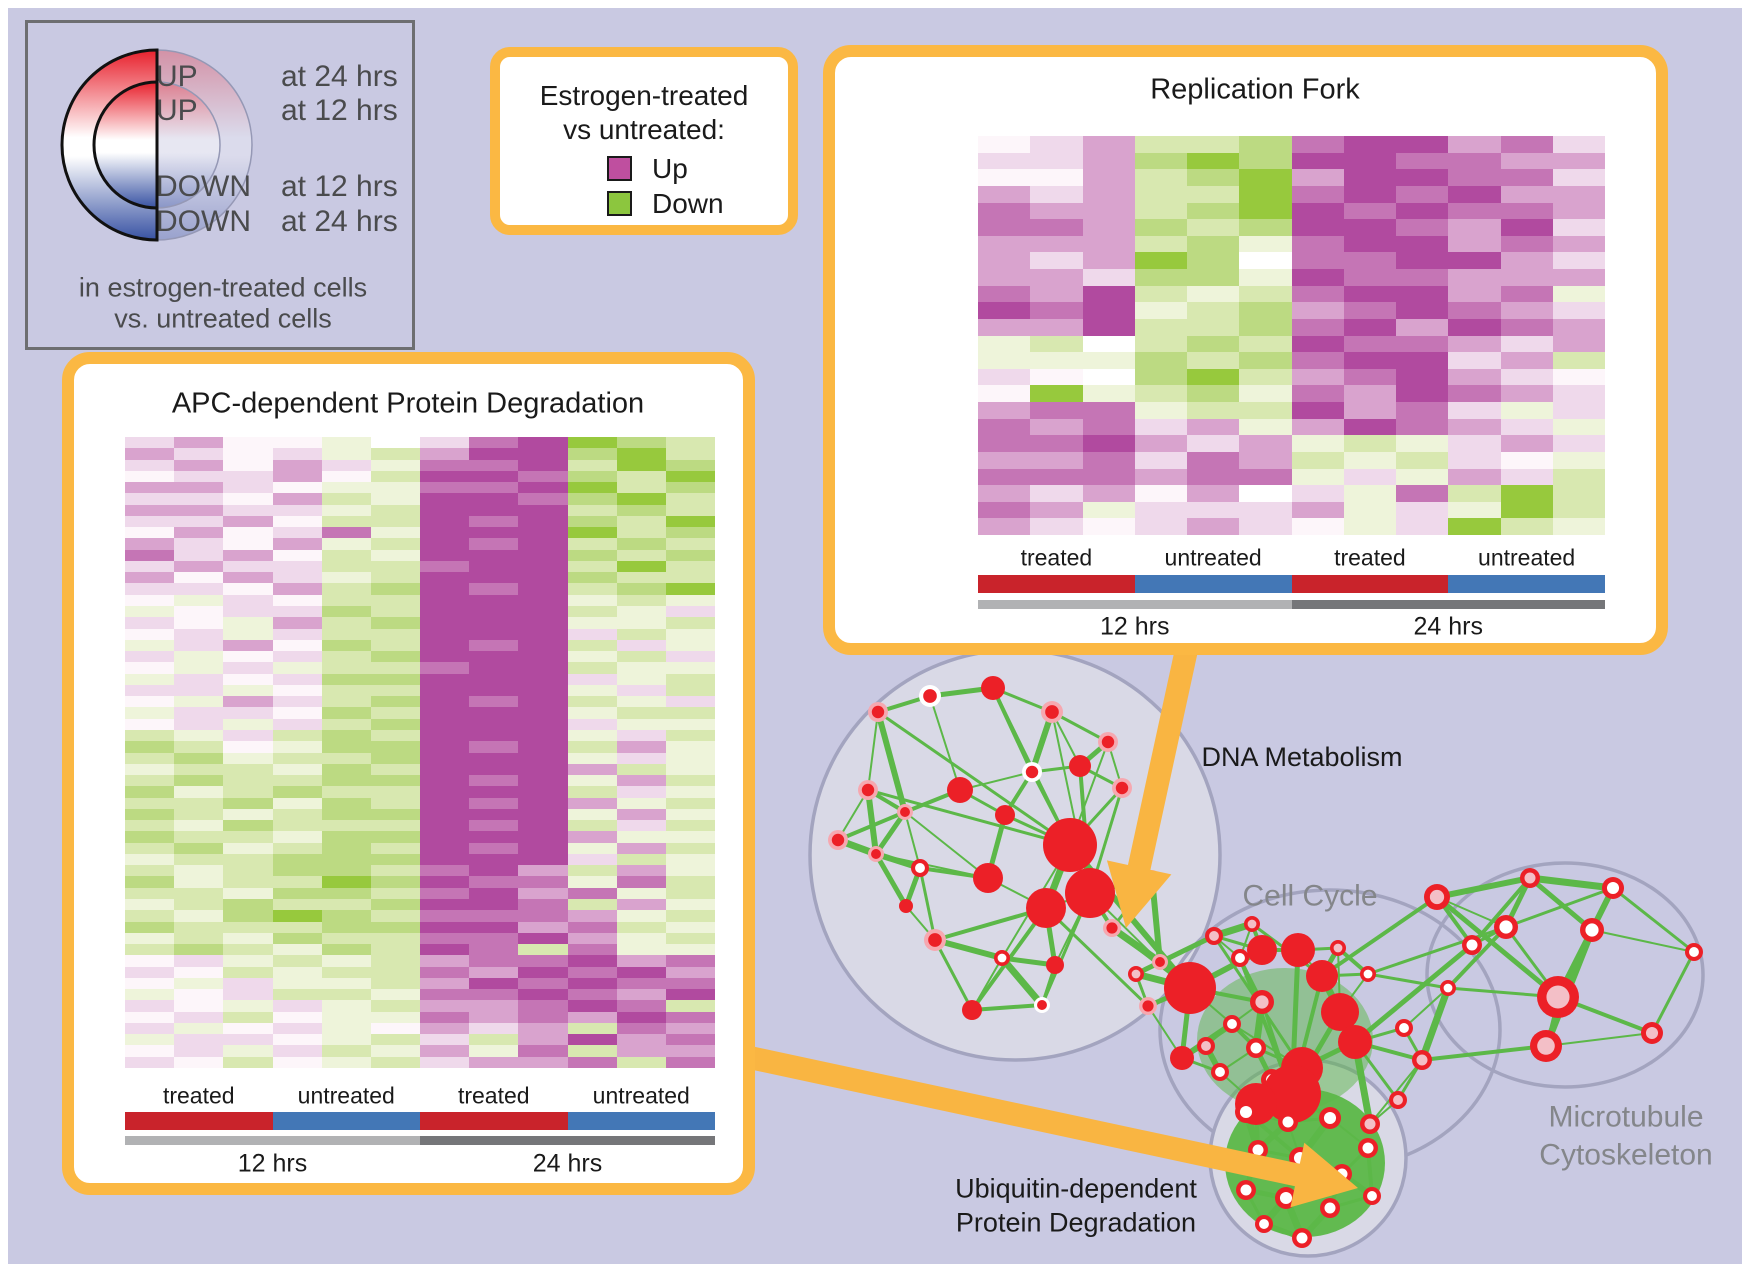 The height and width of the screenshot is (1279, 1750). I want to click on repfork-panel-title: Replication Fork, so click(1255, 89).